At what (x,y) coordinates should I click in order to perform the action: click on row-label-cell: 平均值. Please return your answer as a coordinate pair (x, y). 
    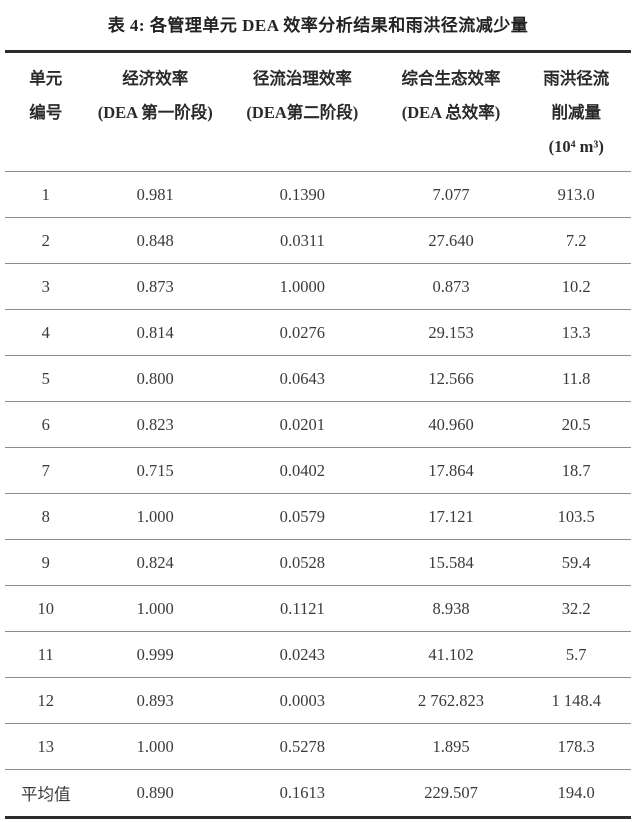
    Looking at the image, I should click on (45, 795).